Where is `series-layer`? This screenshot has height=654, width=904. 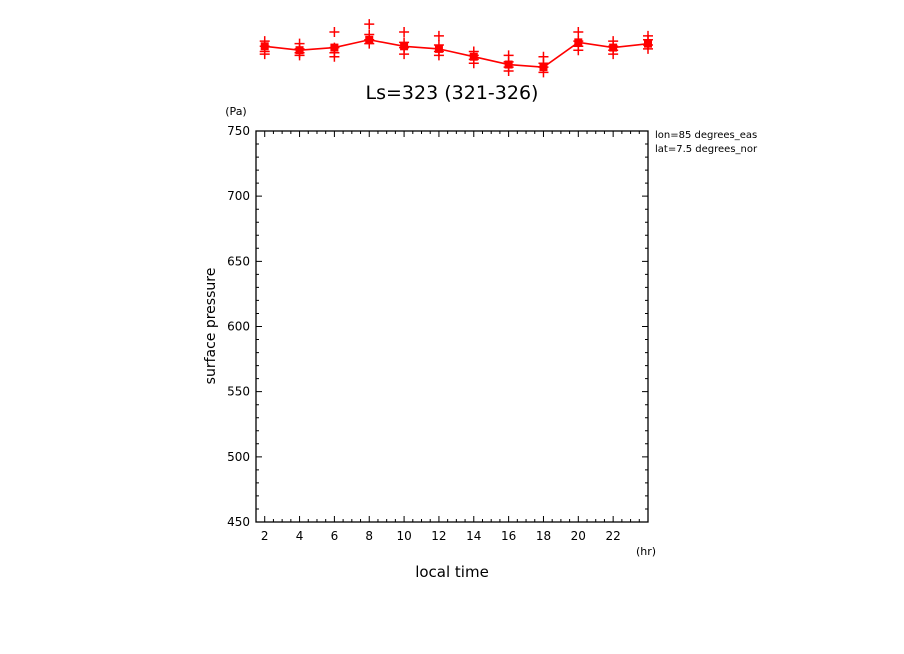 series-layer is located at coordinates (456, 48).